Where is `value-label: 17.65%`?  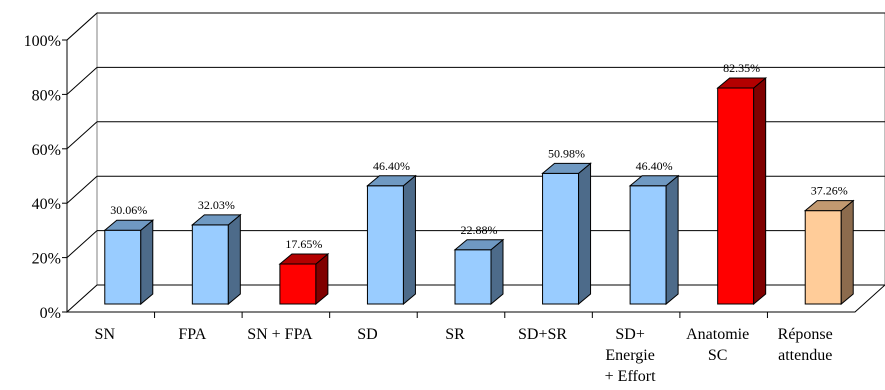
value-label: 17.65% is located at coordinates (303, 244).